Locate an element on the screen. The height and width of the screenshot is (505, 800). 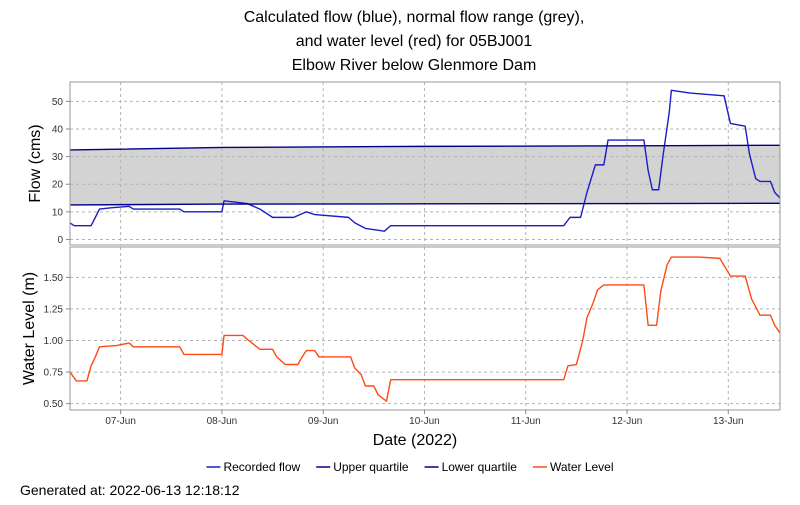
footer: Generated at: 2022-06-13 12:18:12 is located at coordinates (130, 490).